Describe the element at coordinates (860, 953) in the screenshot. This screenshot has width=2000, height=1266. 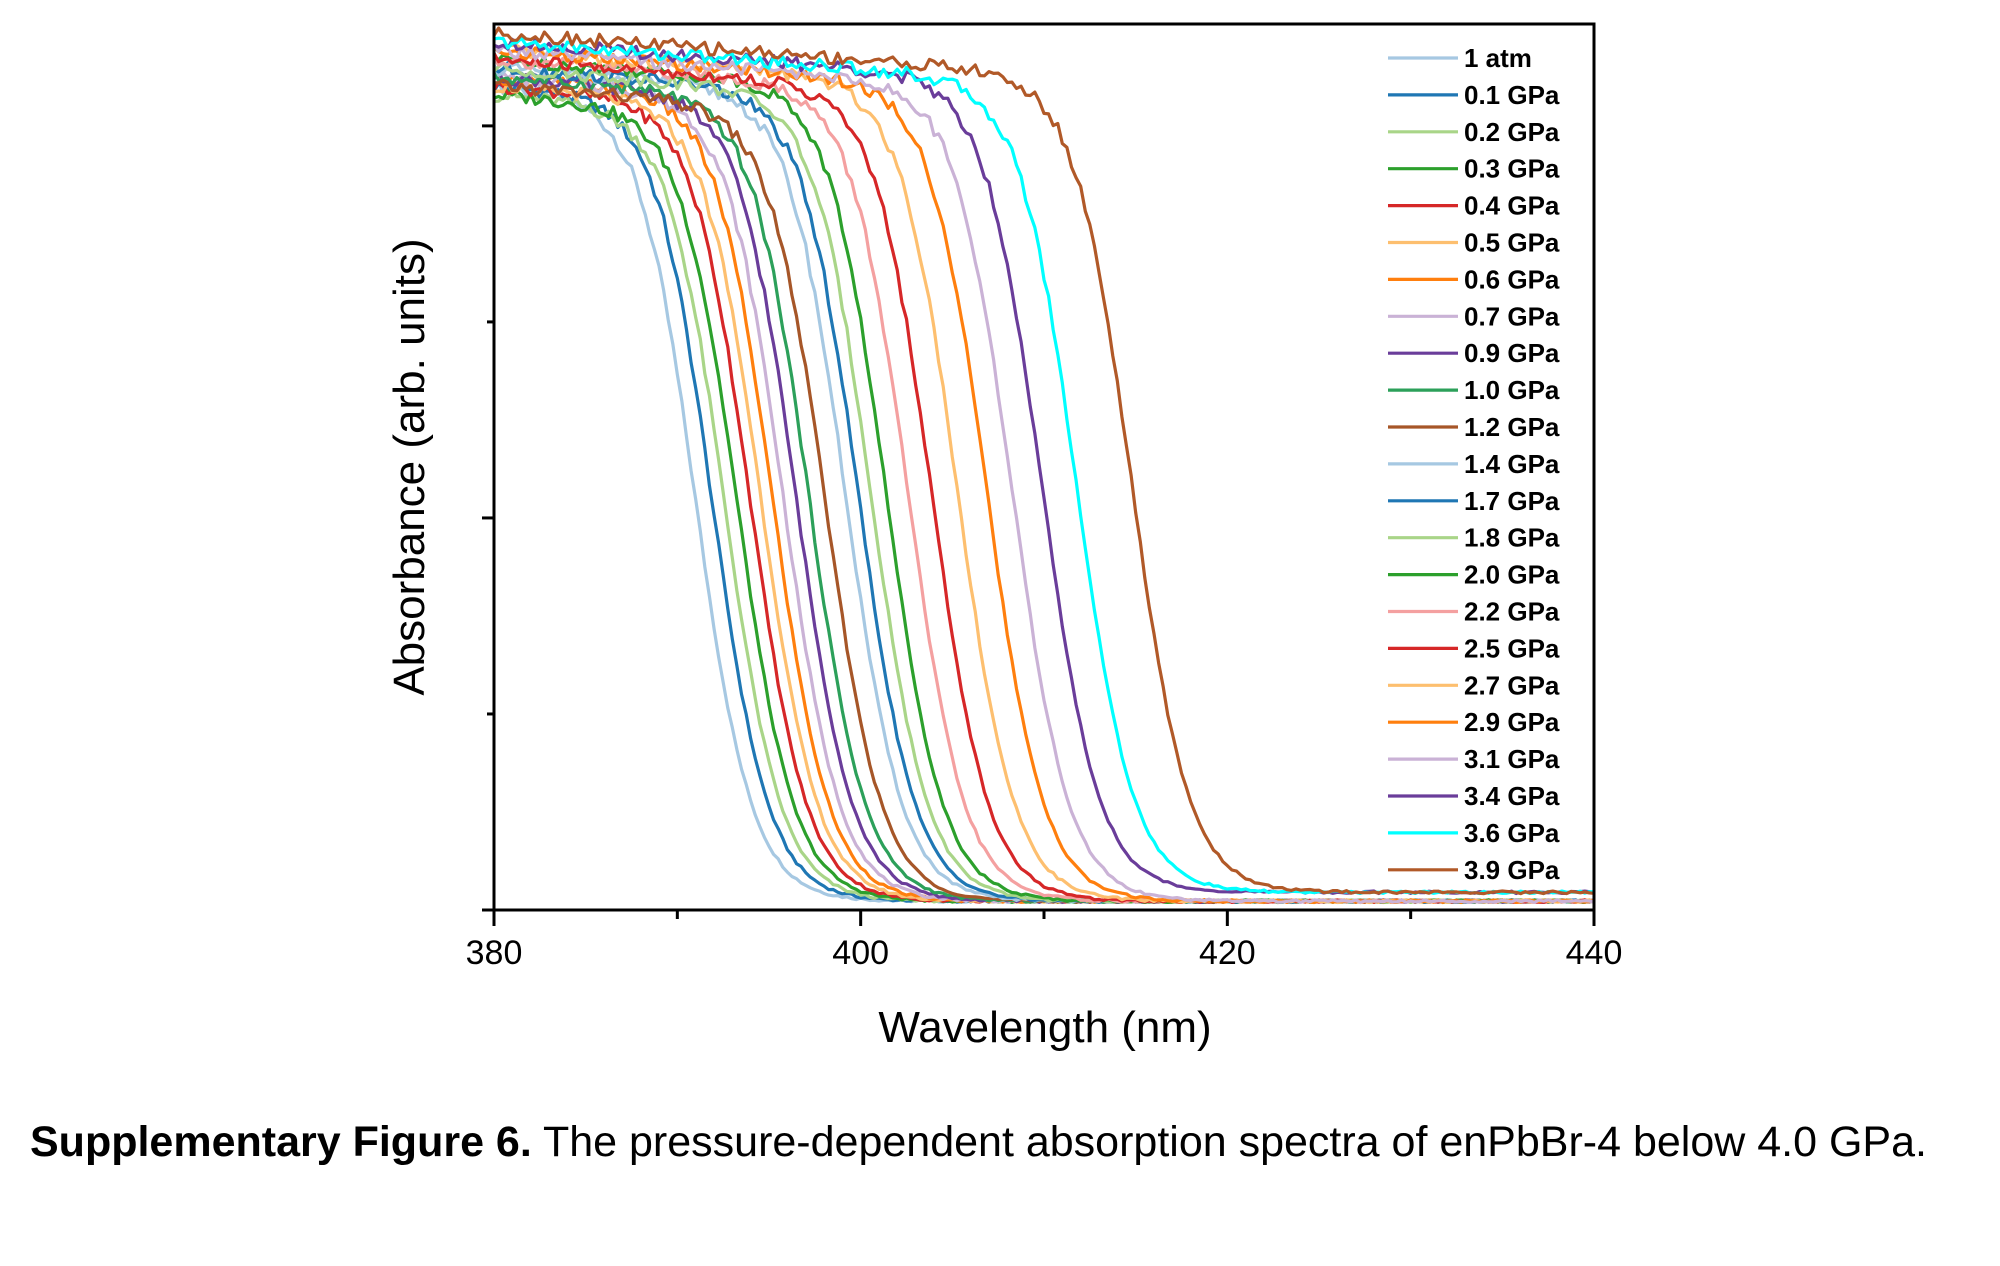
I see `x-tick-label: 400` at that location.